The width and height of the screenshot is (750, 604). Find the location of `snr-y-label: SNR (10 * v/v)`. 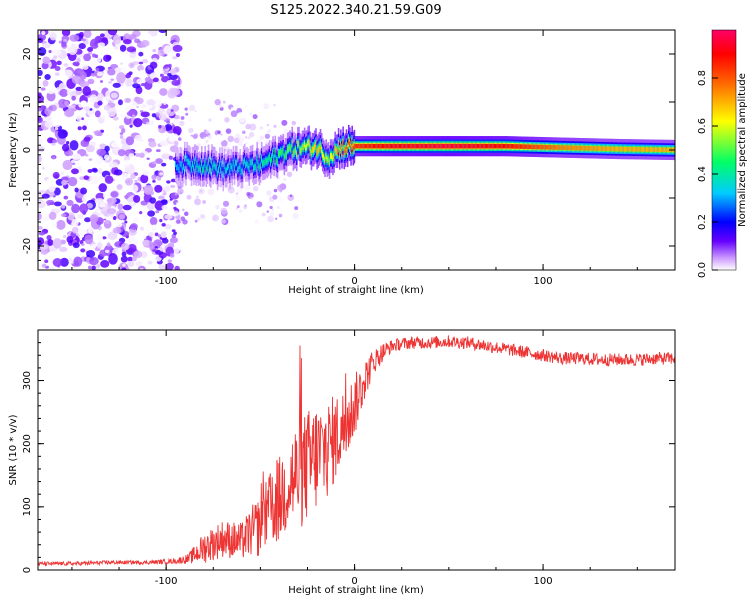

snr-y-label: SNR (10 * v/v) is located at coordinates (13, 449).